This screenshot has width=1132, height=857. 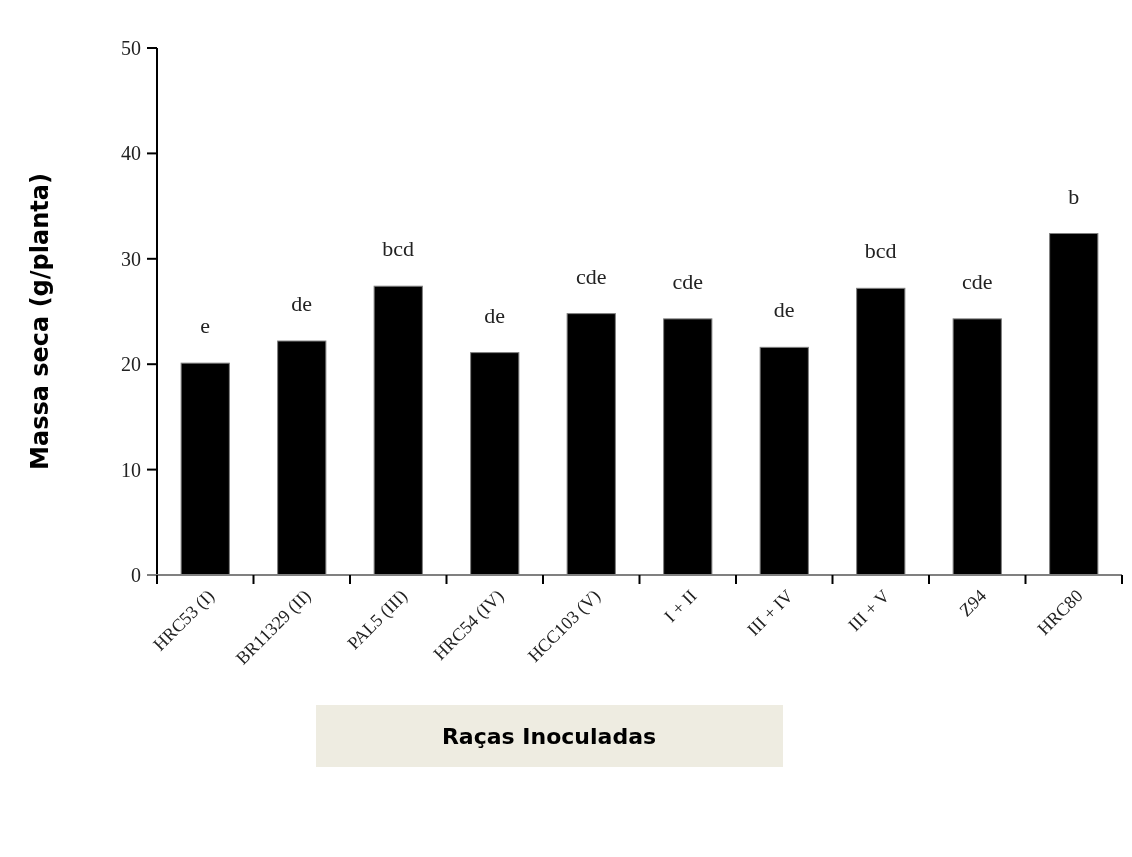 I want to click on annotation: b, so click(x=1074, y=196).